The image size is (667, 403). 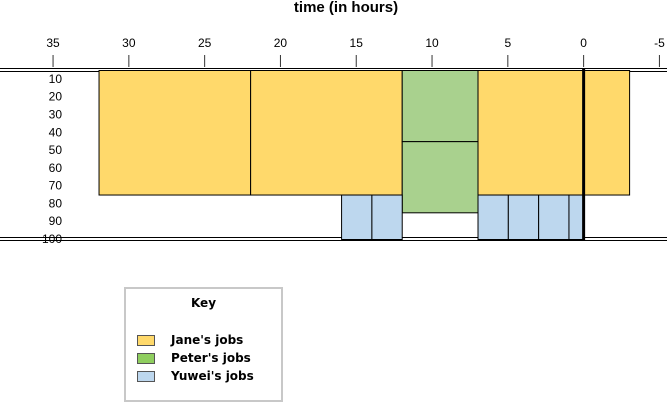 I want to click on tick-label: 0, so click(x=583, y=43).